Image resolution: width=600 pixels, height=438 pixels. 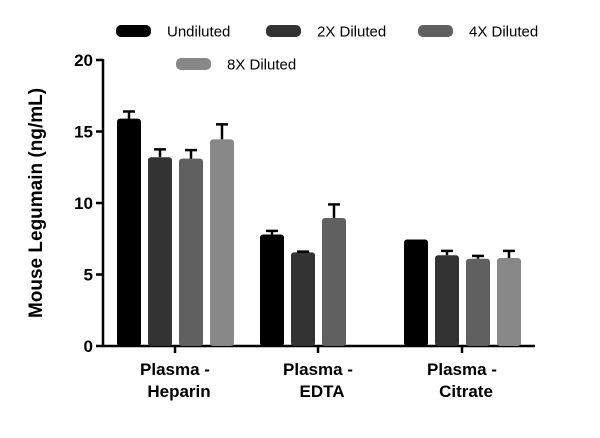 I want to click on legend-label: Undiluted, so click(x=198, y=32).